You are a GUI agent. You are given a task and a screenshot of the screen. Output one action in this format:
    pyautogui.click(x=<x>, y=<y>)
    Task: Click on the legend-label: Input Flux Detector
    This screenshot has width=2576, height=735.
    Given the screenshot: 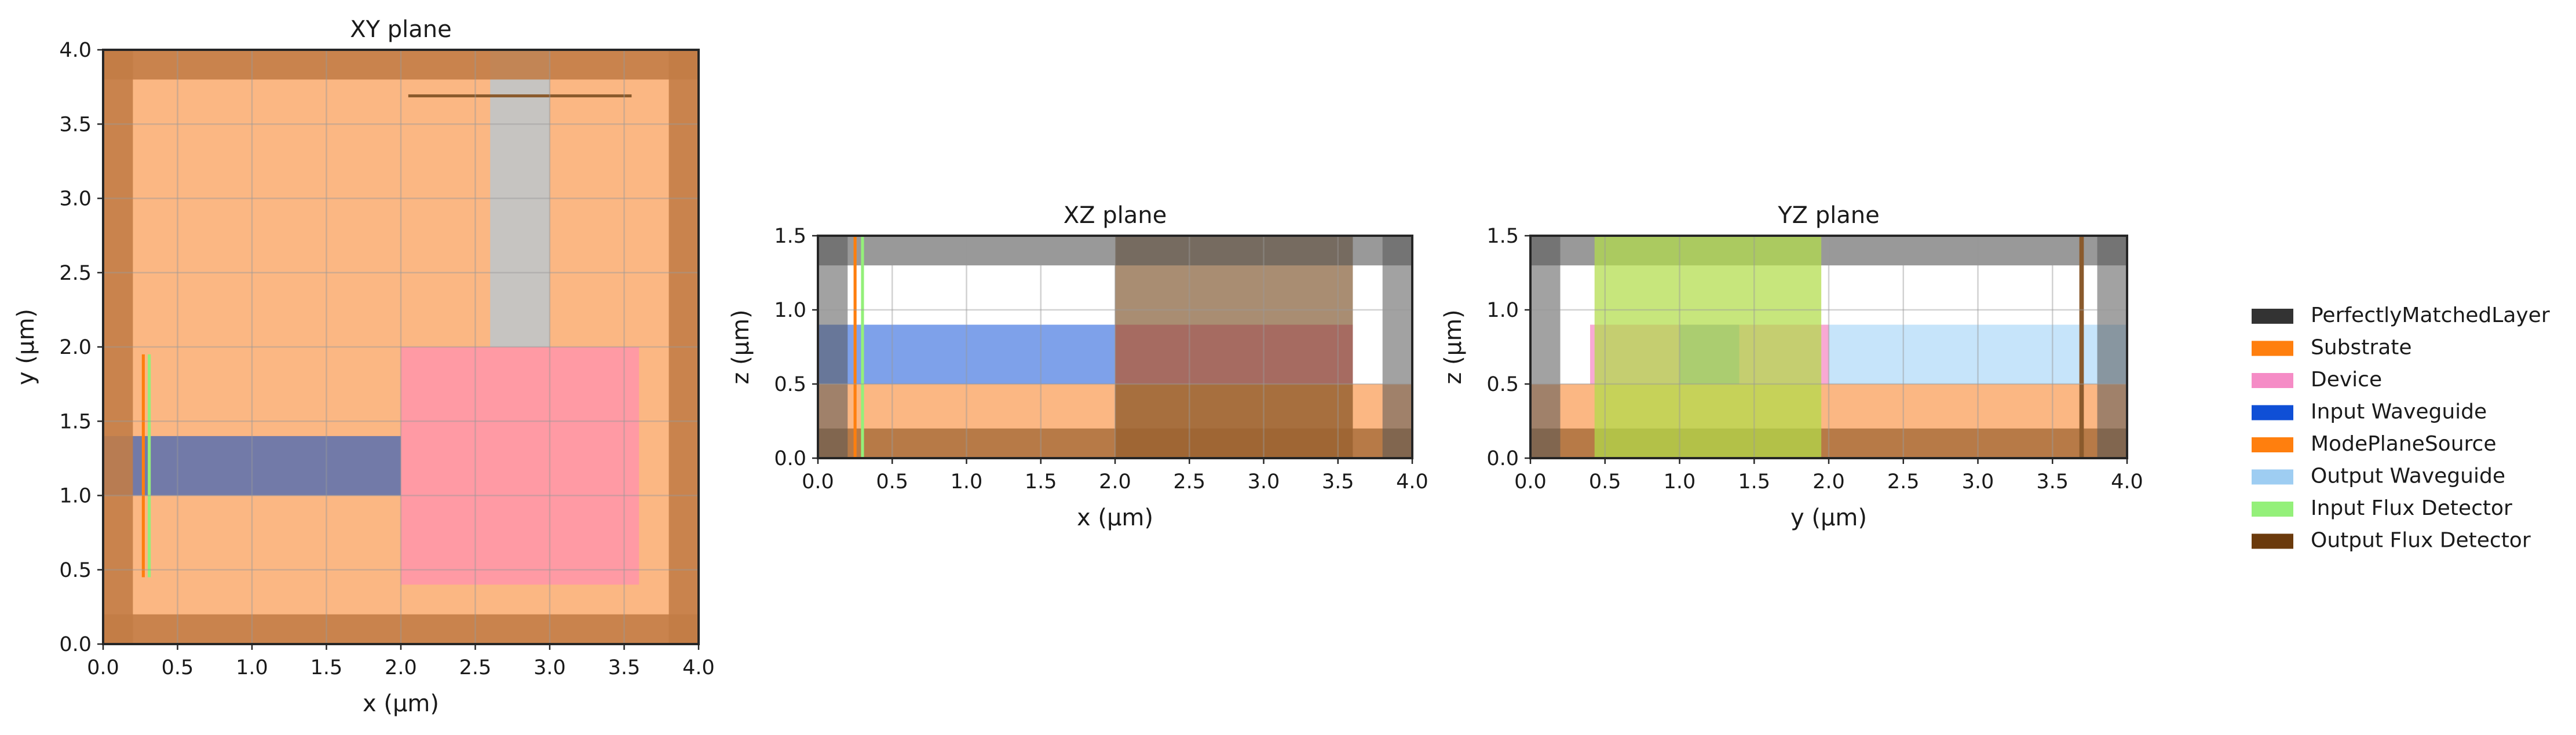 What is the action you would take?
    pyautogui.click(x=2411, y=508)
    